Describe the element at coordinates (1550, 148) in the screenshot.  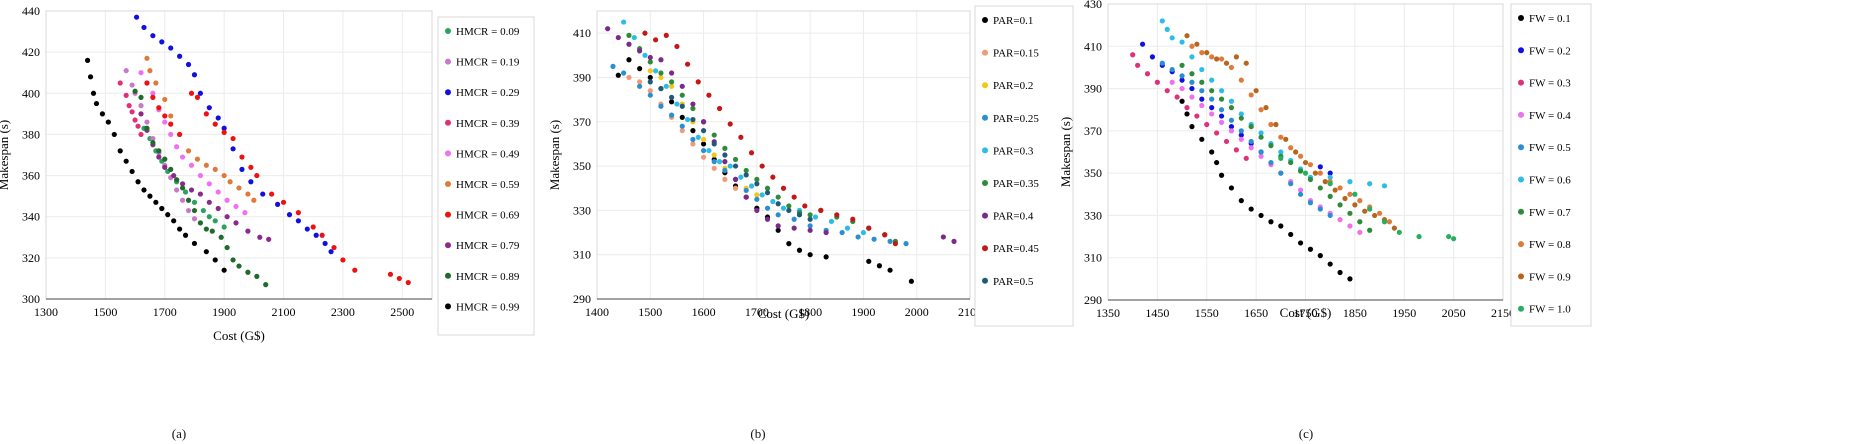
I see `legend-label: FW = 0.5` at that location.